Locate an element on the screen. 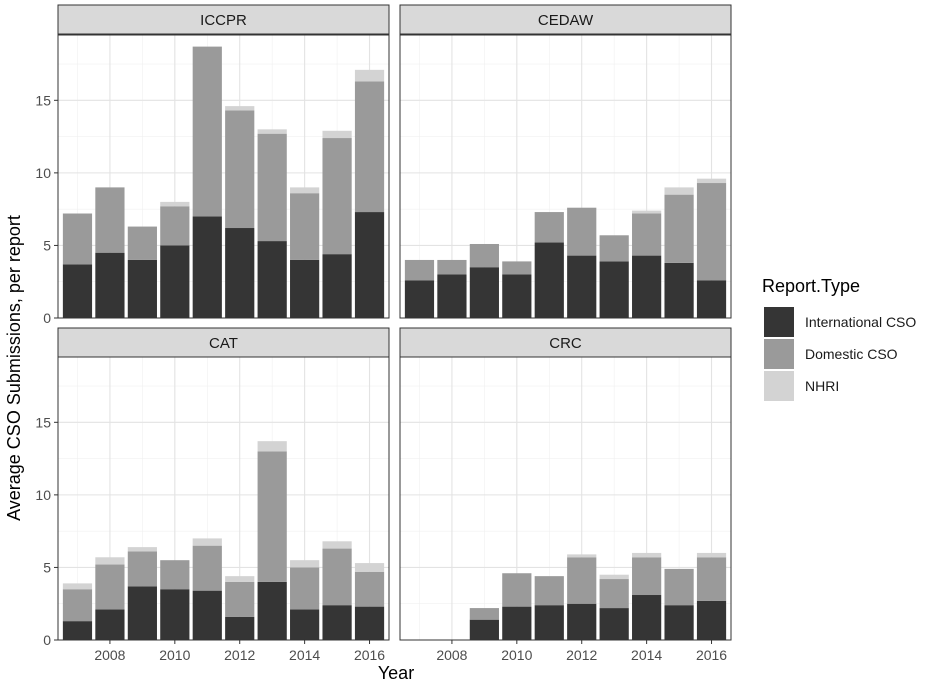 The height and width of the screenshot is (686, 937). bar-iccpr-2016-nhri is located at coordinates (369, 75).